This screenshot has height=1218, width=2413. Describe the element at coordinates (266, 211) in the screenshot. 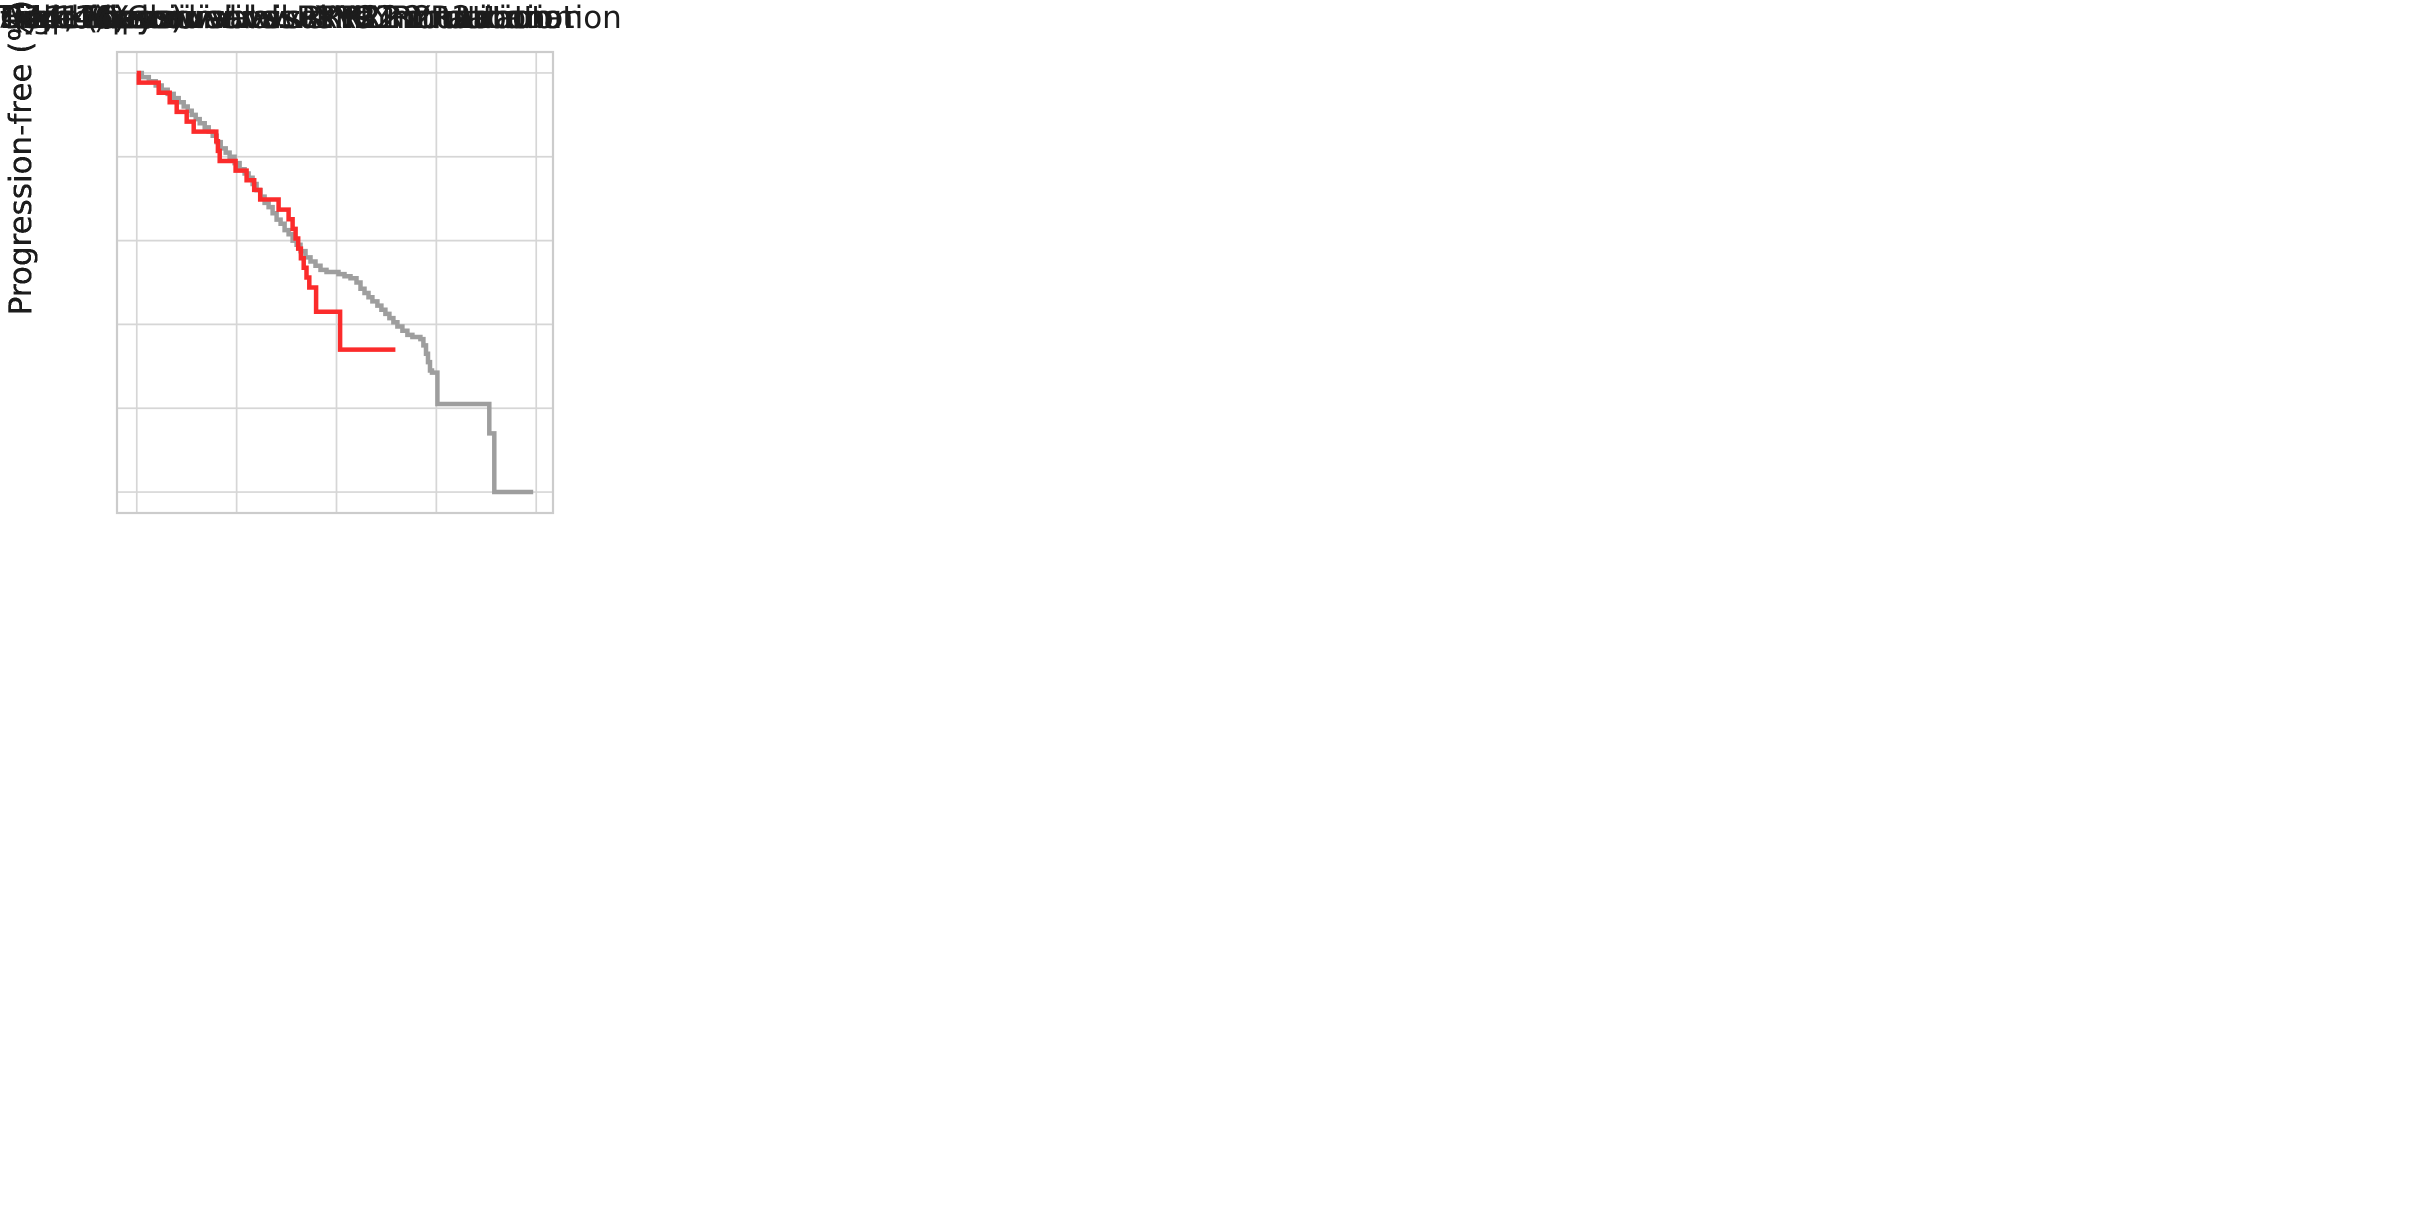

I see `curve-mut` at that location.